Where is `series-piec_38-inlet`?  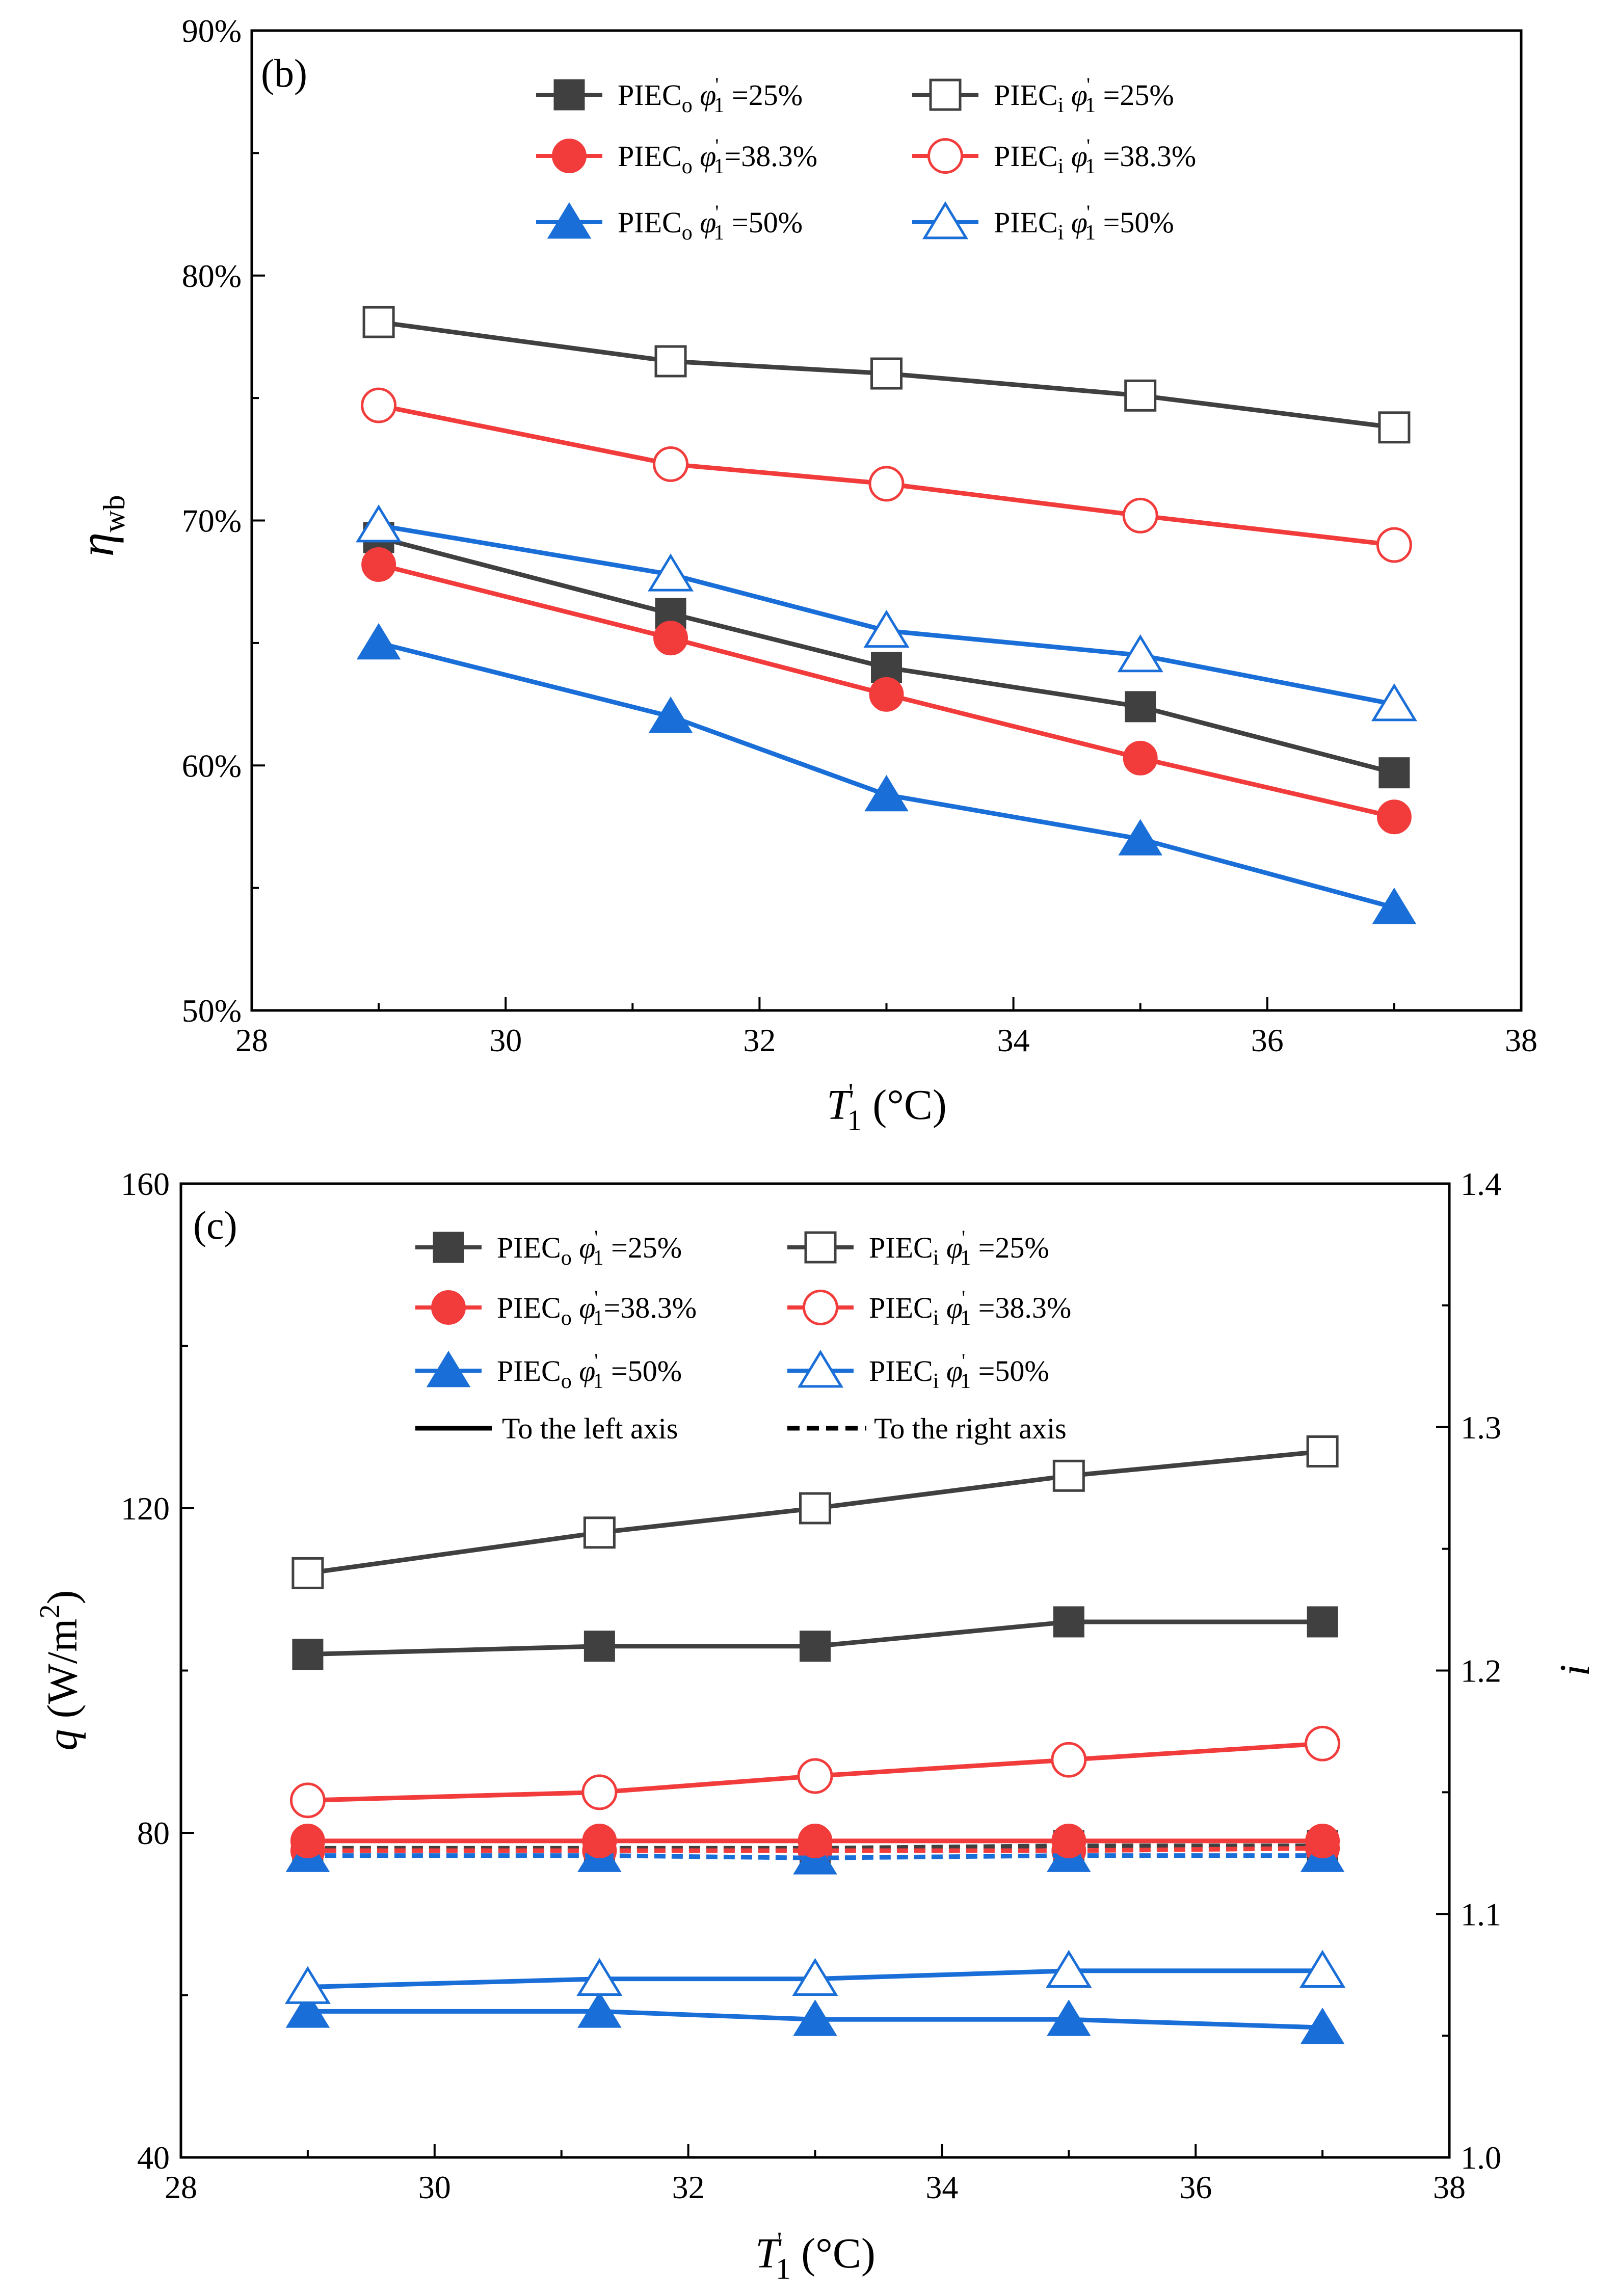
series-piec_38-inlet is located at coordinates (815, 1772).